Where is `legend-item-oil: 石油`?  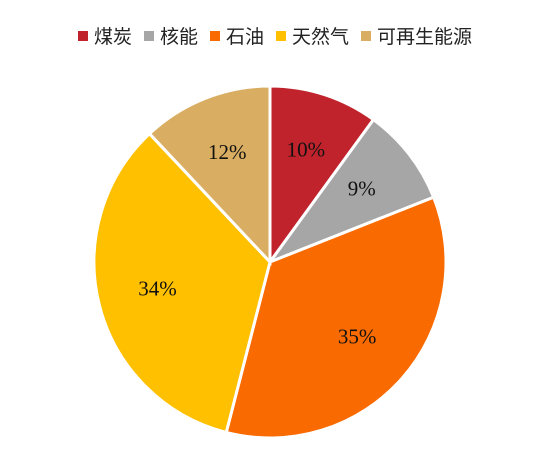 legend-item-oil: 石油 is located at coordinates (236, 35).